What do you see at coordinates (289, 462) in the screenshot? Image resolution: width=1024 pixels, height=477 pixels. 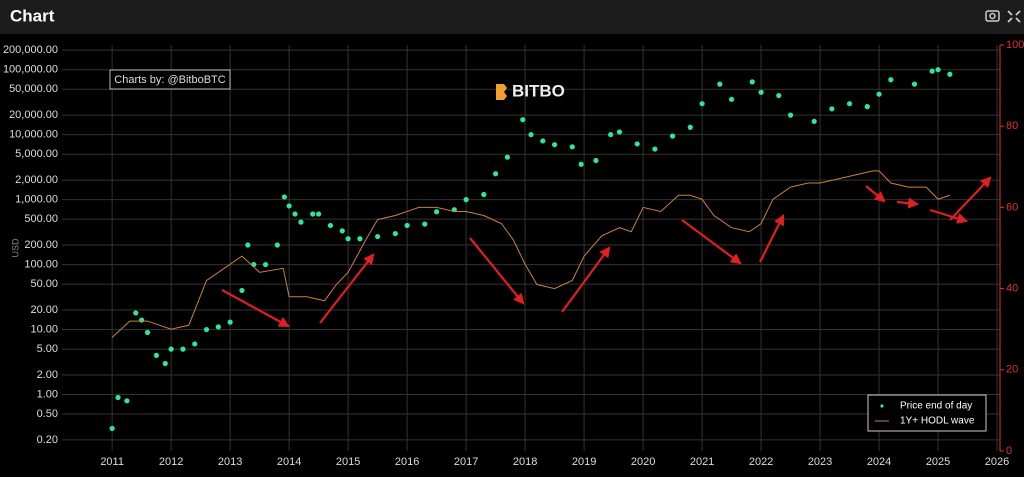 I see `x-tick-label: 2014` at bounding box center [289, 462].